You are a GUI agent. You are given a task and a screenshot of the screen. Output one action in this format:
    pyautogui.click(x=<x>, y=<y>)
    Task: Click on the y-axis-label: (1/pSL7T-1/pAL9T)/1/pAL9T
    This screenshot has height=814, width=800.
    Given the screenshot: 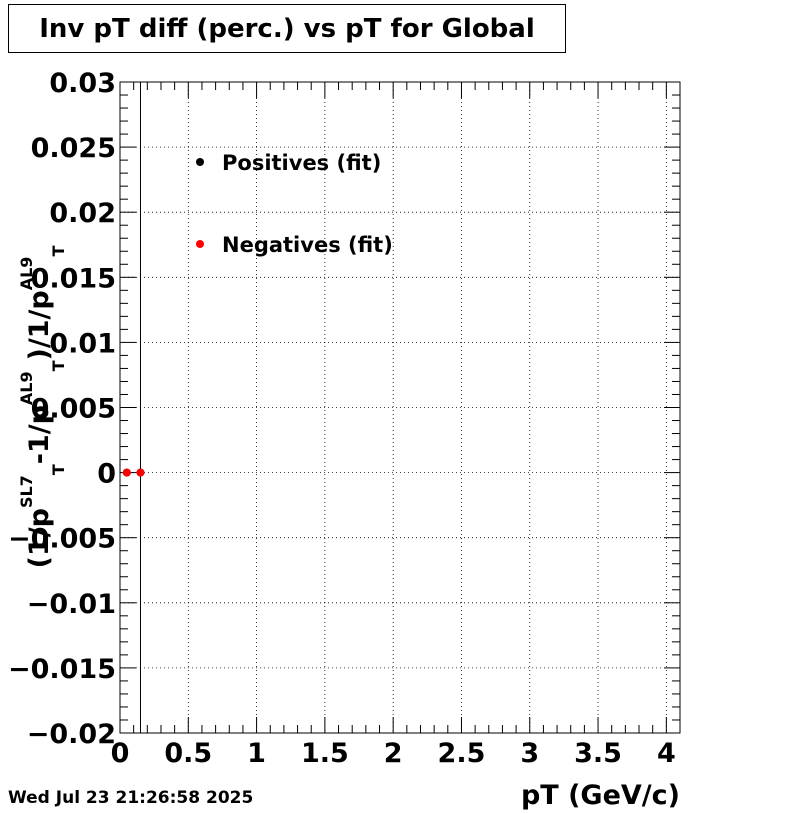 What is the action you would take?
    pyautogui.click(x=42, y=407)
    